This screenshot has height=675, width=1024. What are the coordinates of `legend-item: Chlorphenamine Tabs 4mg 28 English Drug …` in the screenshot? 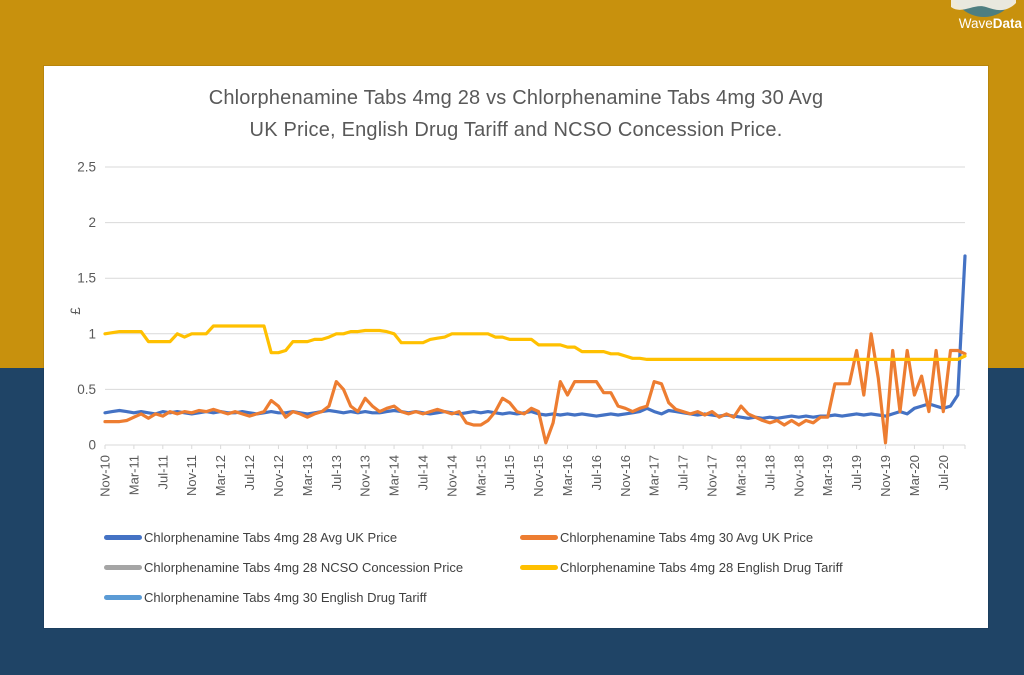 It's located at (742, 567).